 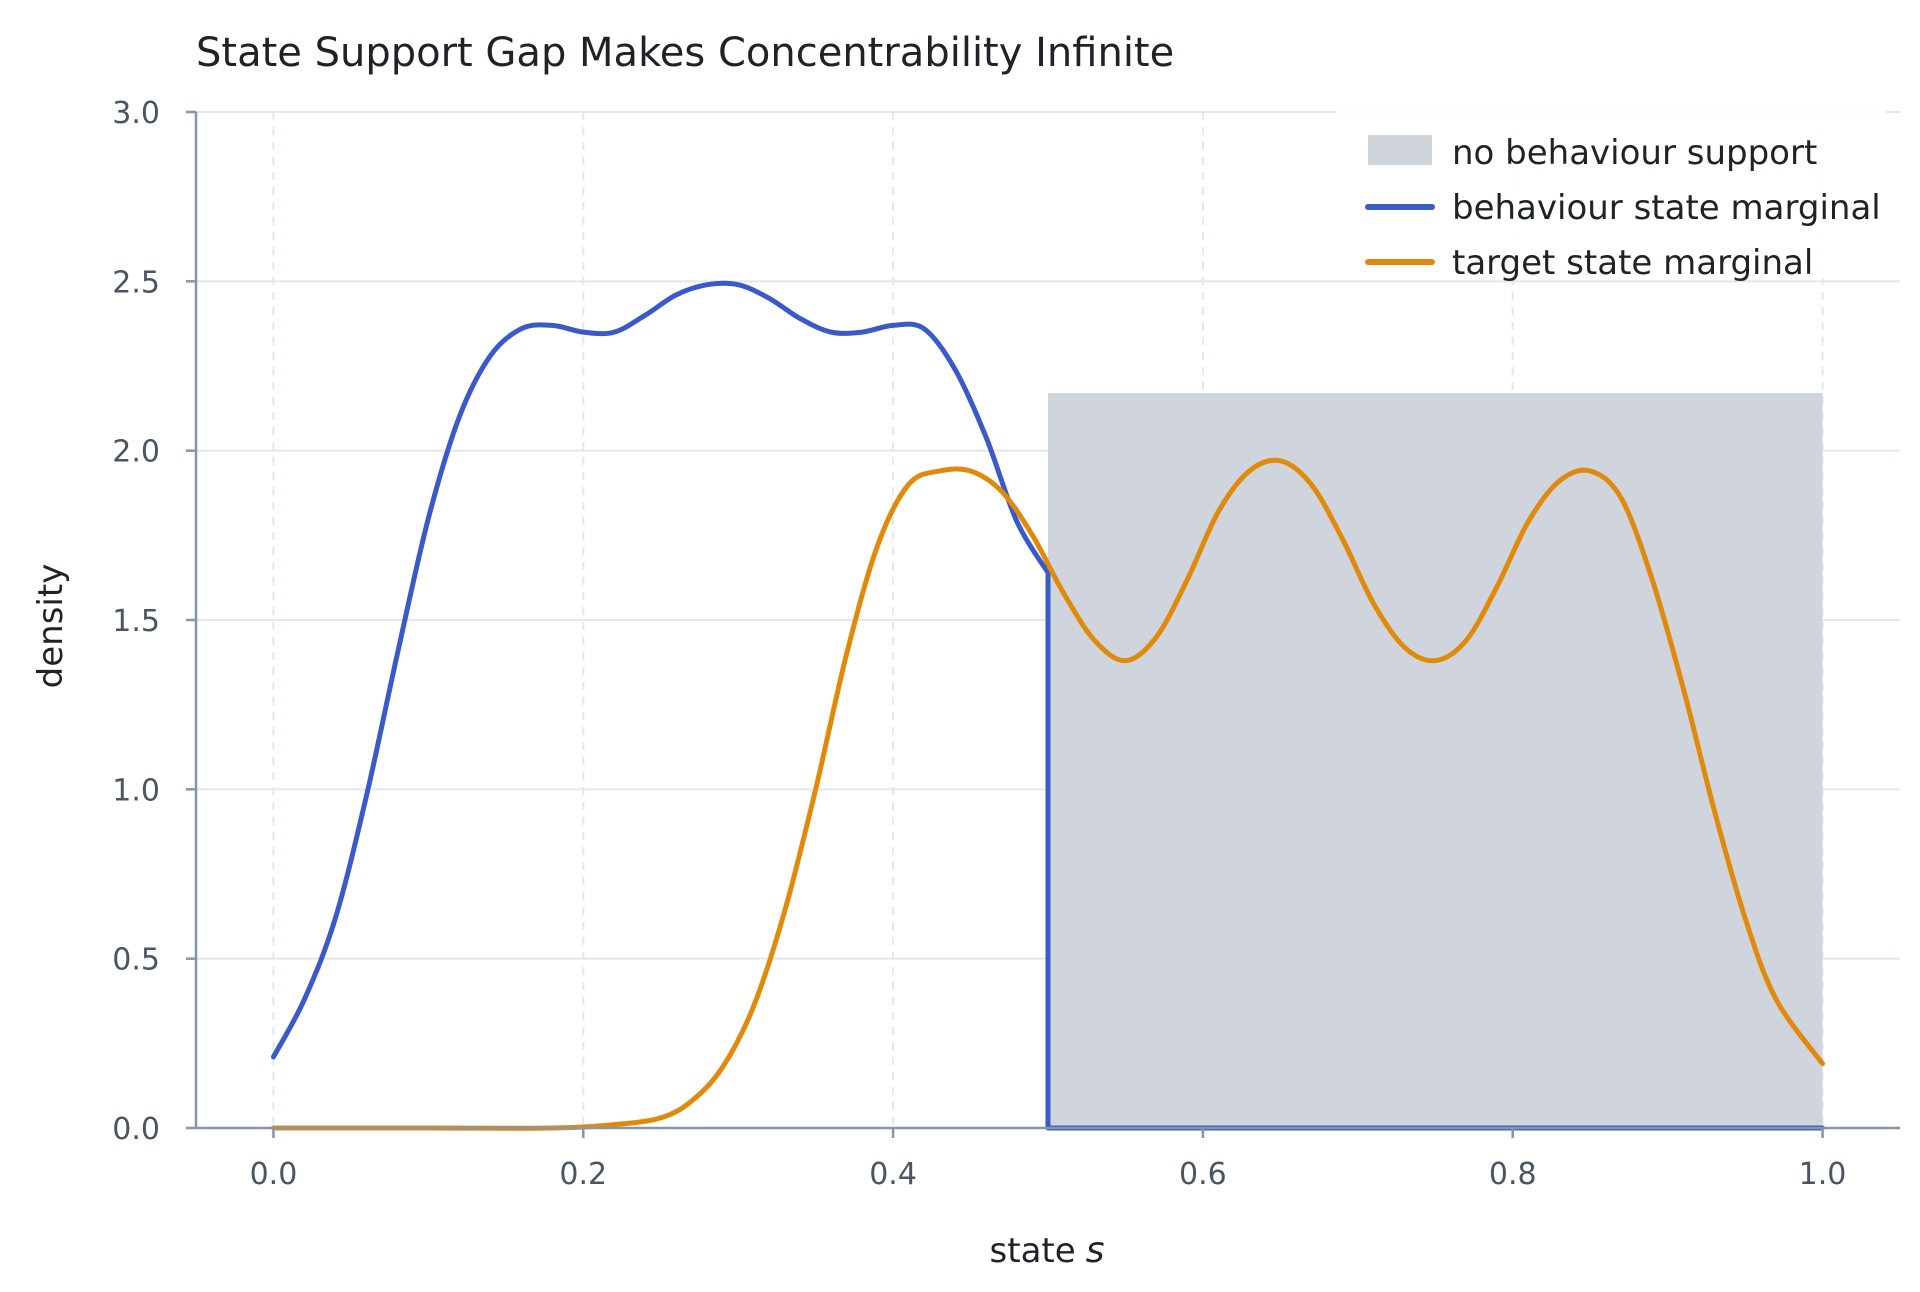 What do you see at coordinates (1634, 153) in the screenshot?
I see `legend-label: no behaviour support` at bounding box center [1634, 153].